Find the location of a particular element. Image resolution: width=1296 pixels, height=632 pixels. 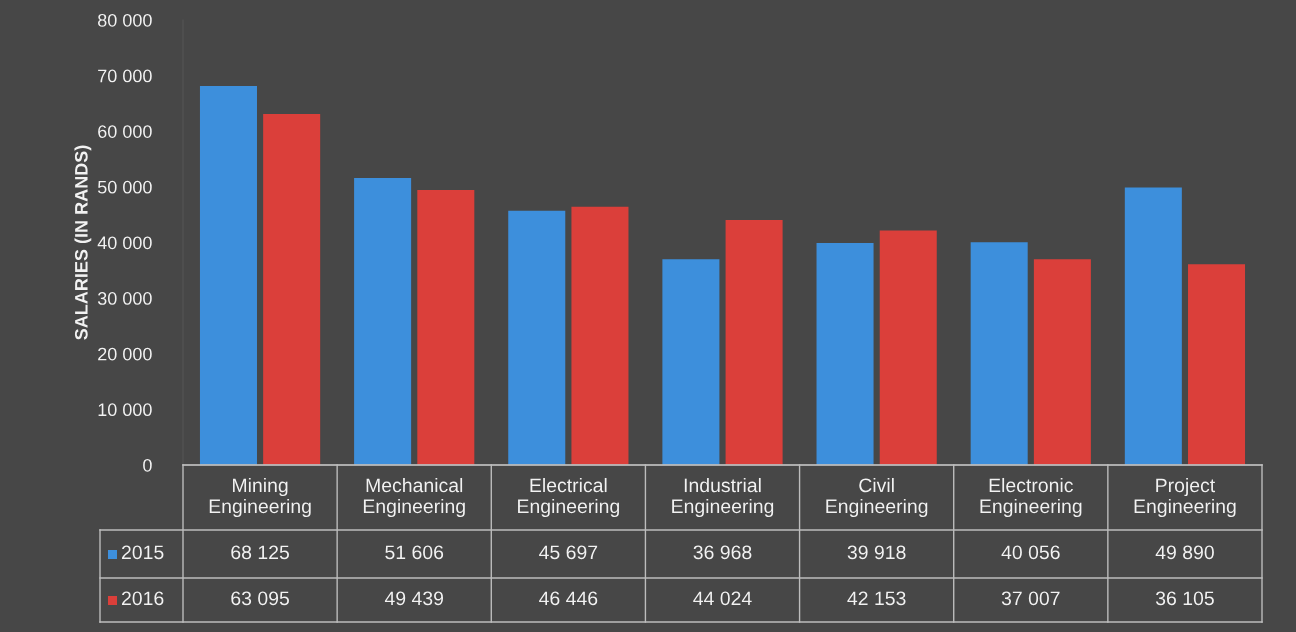

data-label: 68 125 is located at coordinates (260, 552).